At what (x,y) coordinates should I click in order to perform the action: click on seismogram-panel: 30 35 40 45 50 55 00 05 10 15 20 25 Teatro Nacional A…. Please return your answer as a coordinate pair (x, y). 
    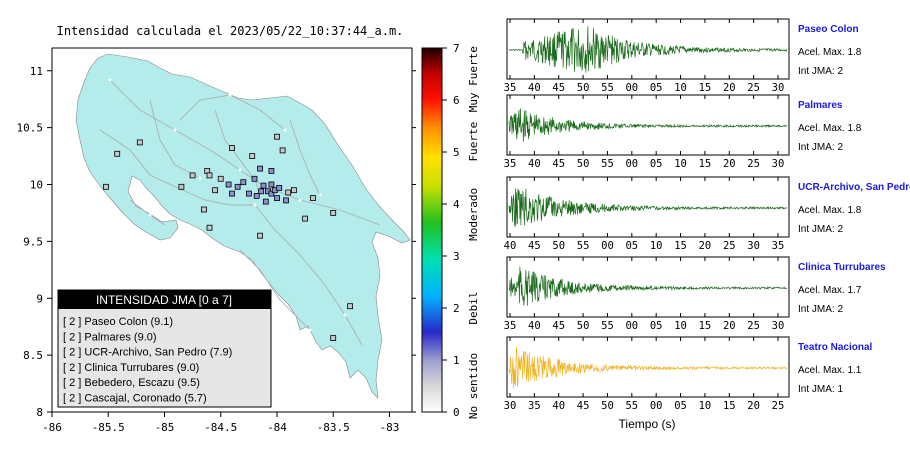
    Looking at the image, I should click on (688, 374).